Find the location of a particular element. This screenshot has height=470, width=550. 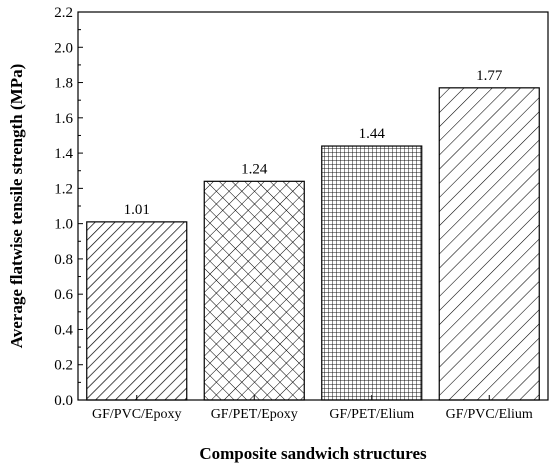

y-tick-label: 1.0 is located at coordinates (63, 225).